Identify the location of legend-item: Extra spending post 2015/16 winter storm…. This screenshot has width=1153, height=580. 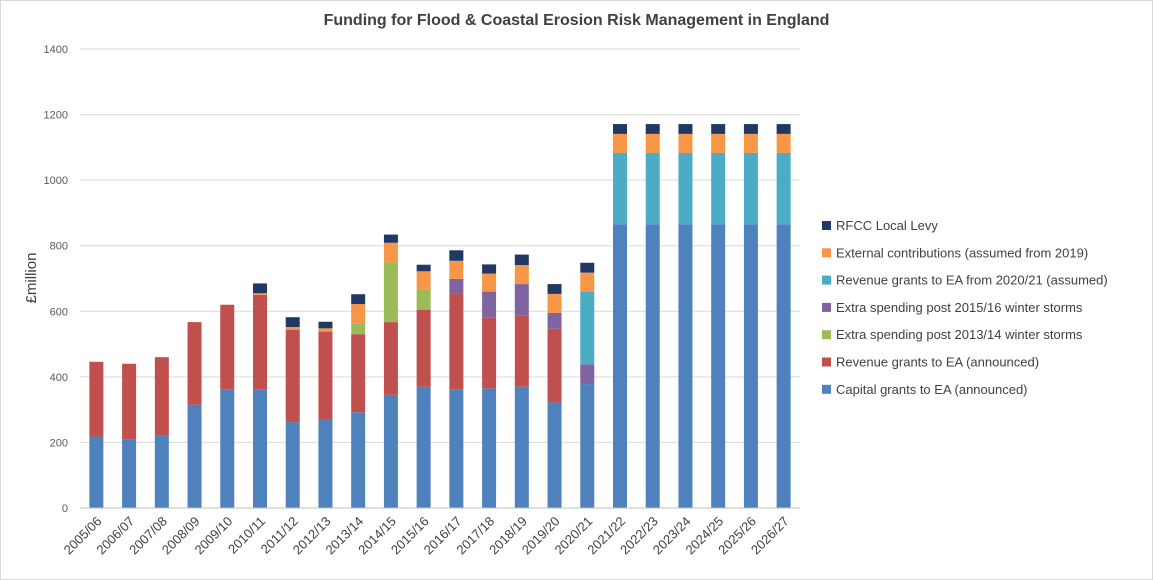
(952, 307).